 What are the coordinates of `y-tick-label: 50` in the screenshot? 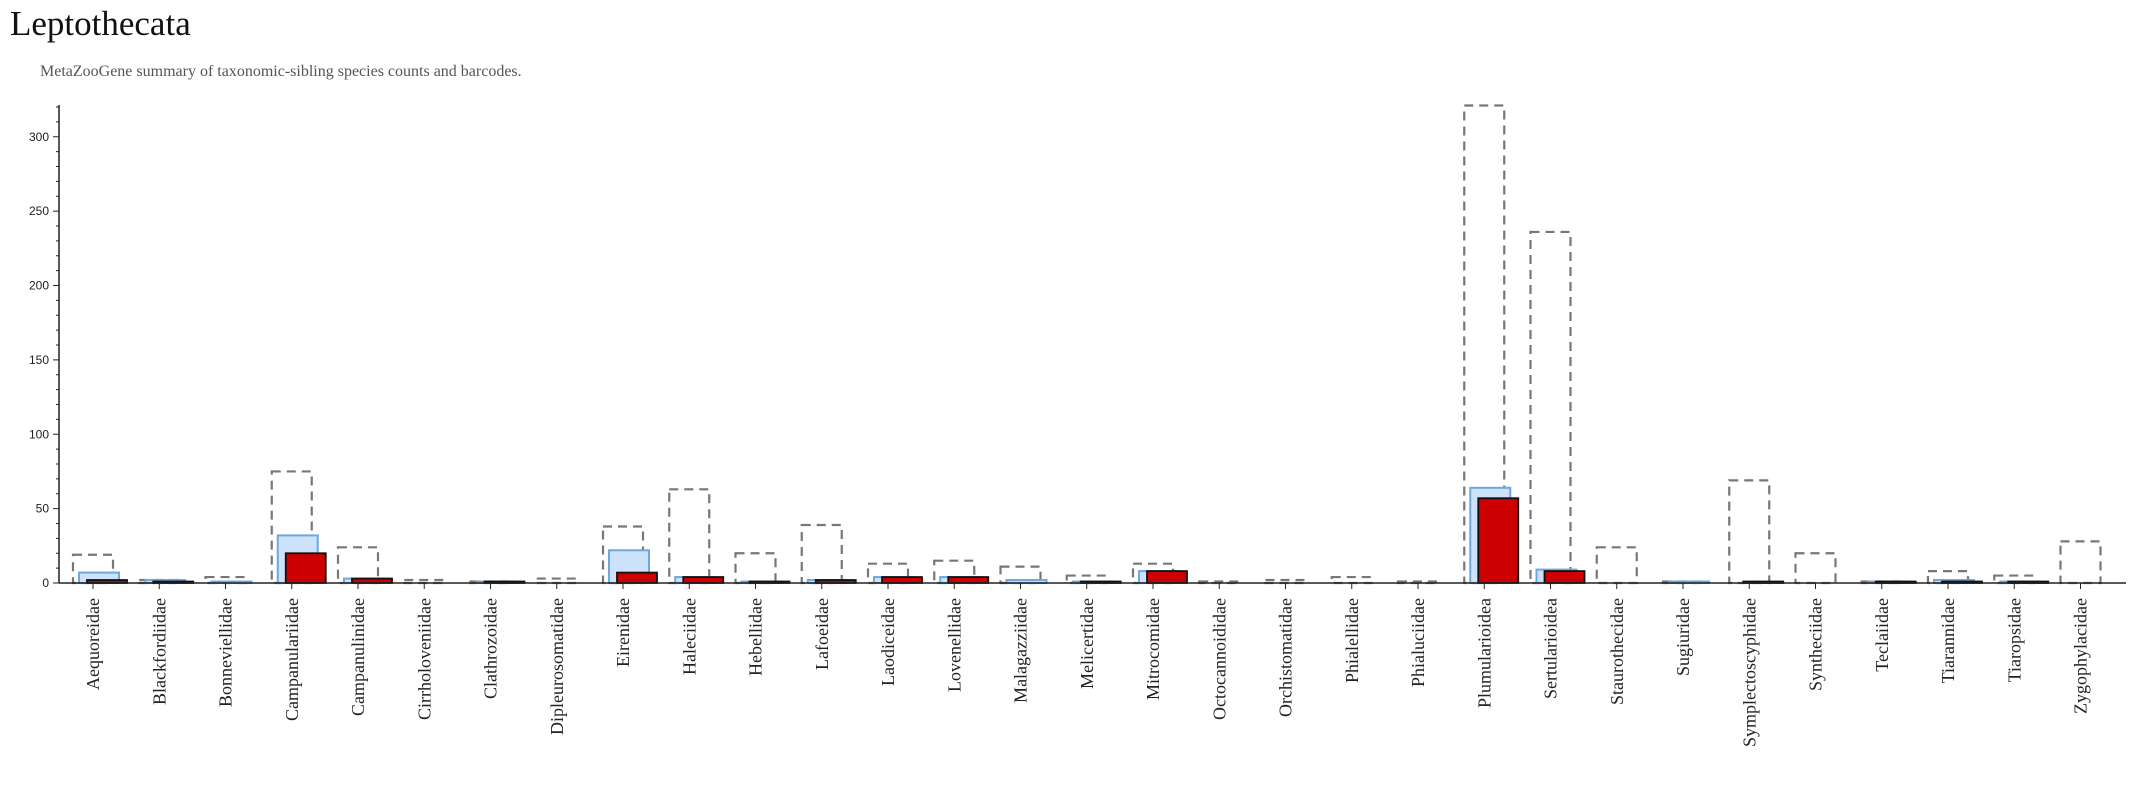 It's located at (43, 509).